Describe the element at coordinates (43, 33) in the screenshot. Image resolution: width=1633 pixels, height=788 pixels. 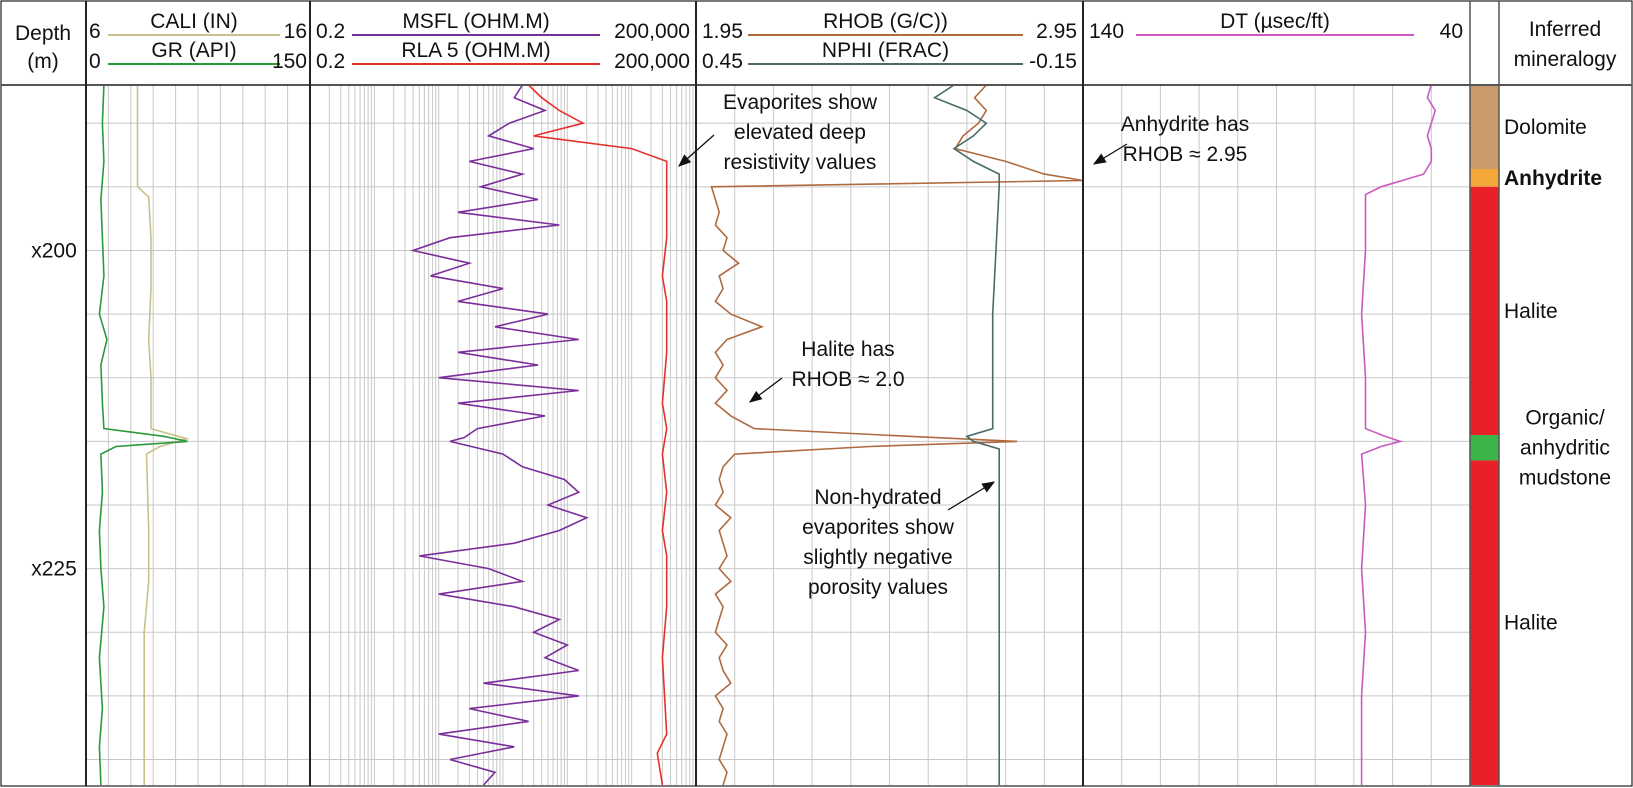
I see `depth-axis-title: Depth` at that location.